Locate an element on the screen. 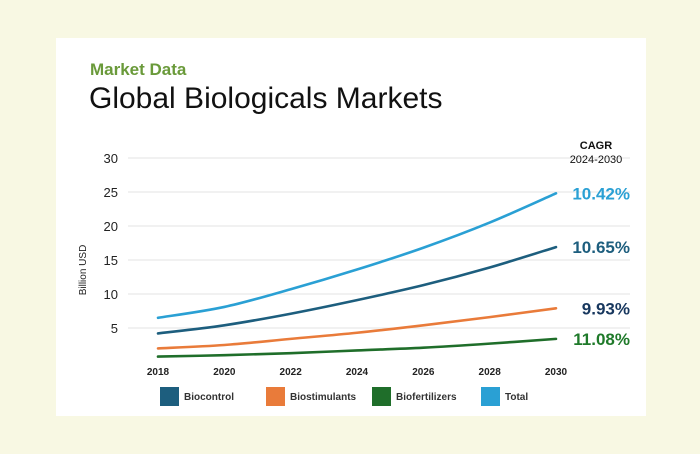 The image size is (700, 454). legend-label-biofertilizers: Biofertilizers is located at coordinates (426, 397).